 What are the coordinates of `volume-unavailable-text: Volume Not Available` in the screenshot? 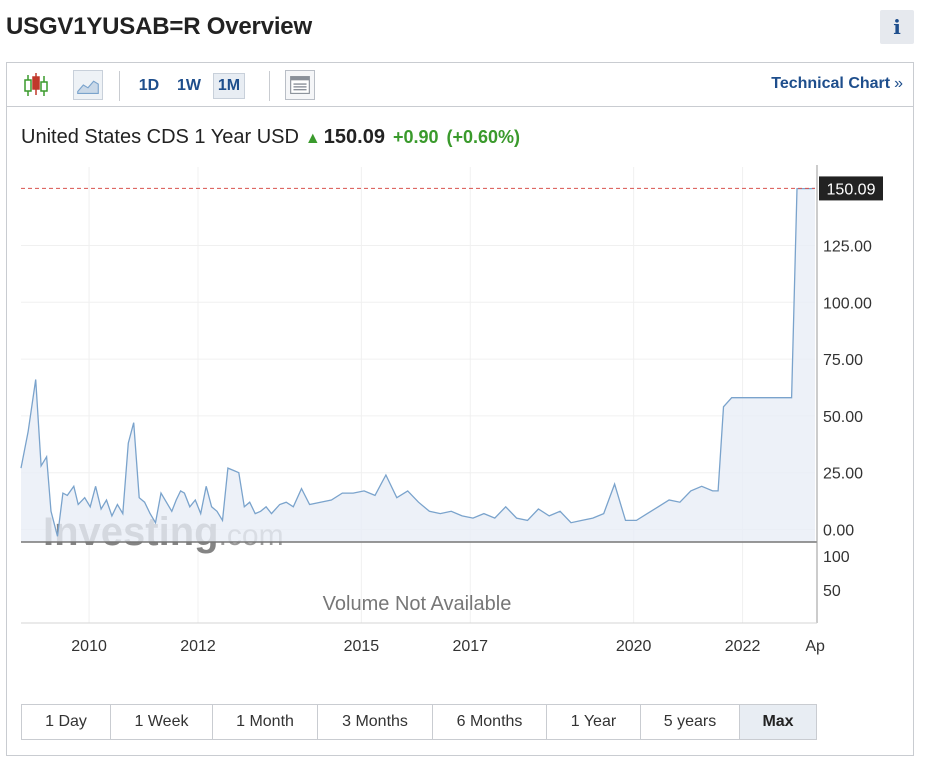 It's located at (417, 604).